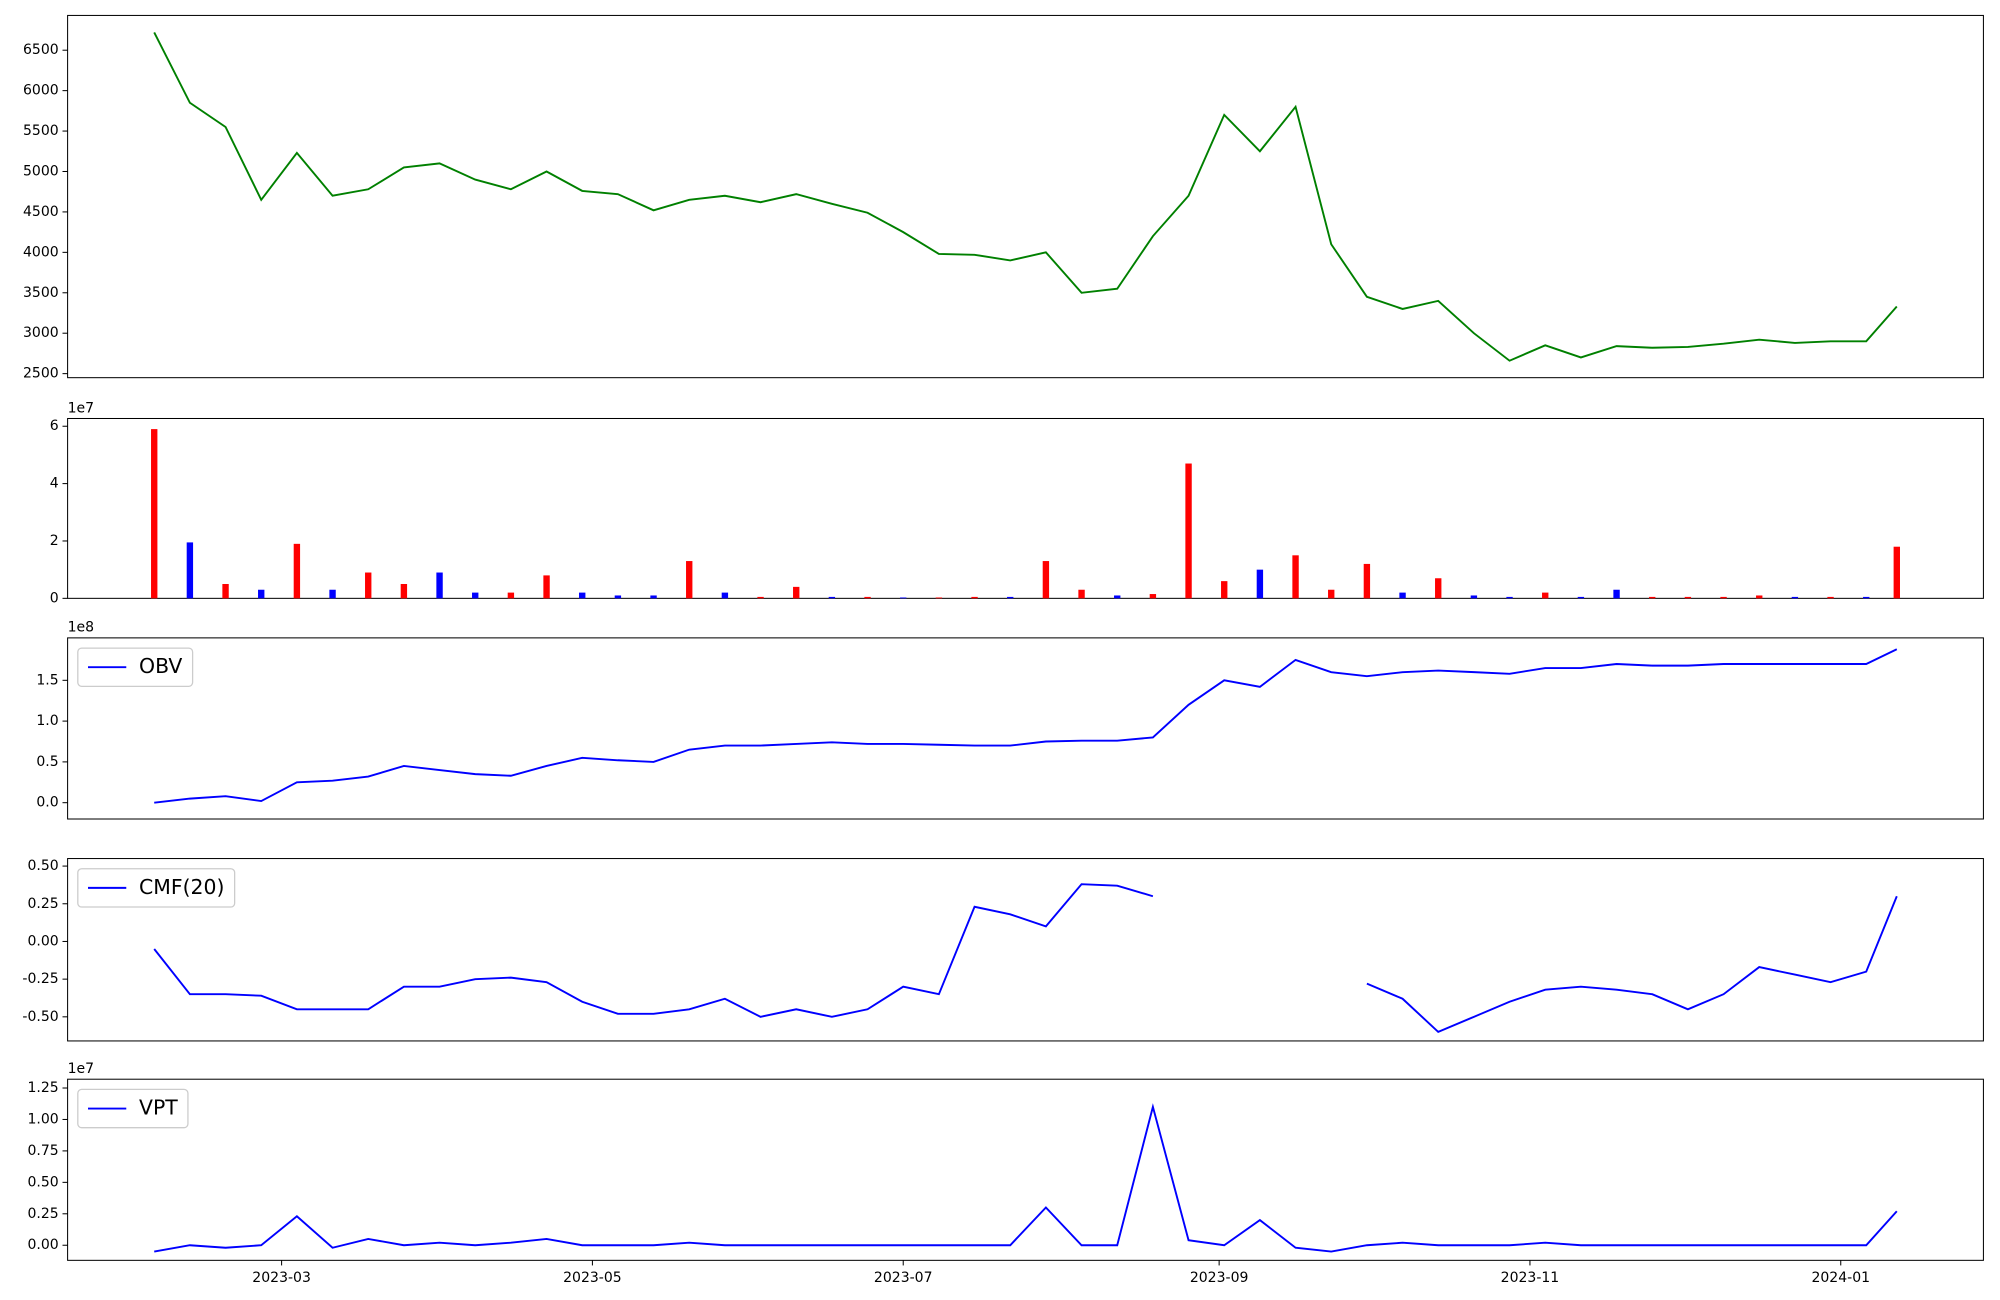 This screenshot has width=2000, height=1300. Describe the element at coordinates (41, 293) in the screenshot. I see `y-tick-label: 3500` at that location.